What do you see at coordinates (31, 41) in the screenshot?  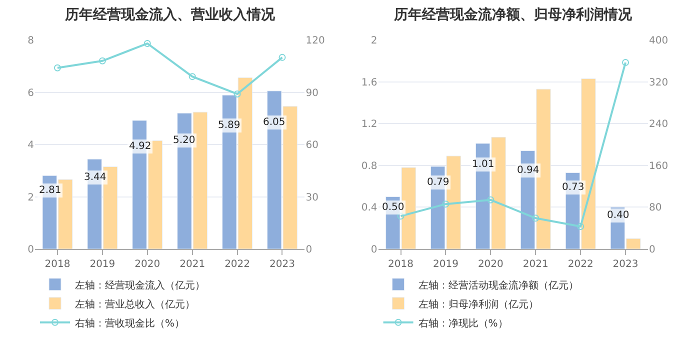 I see `y-tick-label: 8` at bounding box center [31, 41].